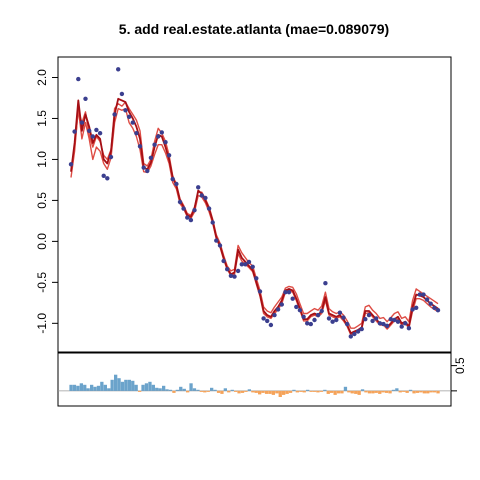 This screenshot has width=480, height=480. I want to click on y-tick-label: 1.0, so click(42, 159).